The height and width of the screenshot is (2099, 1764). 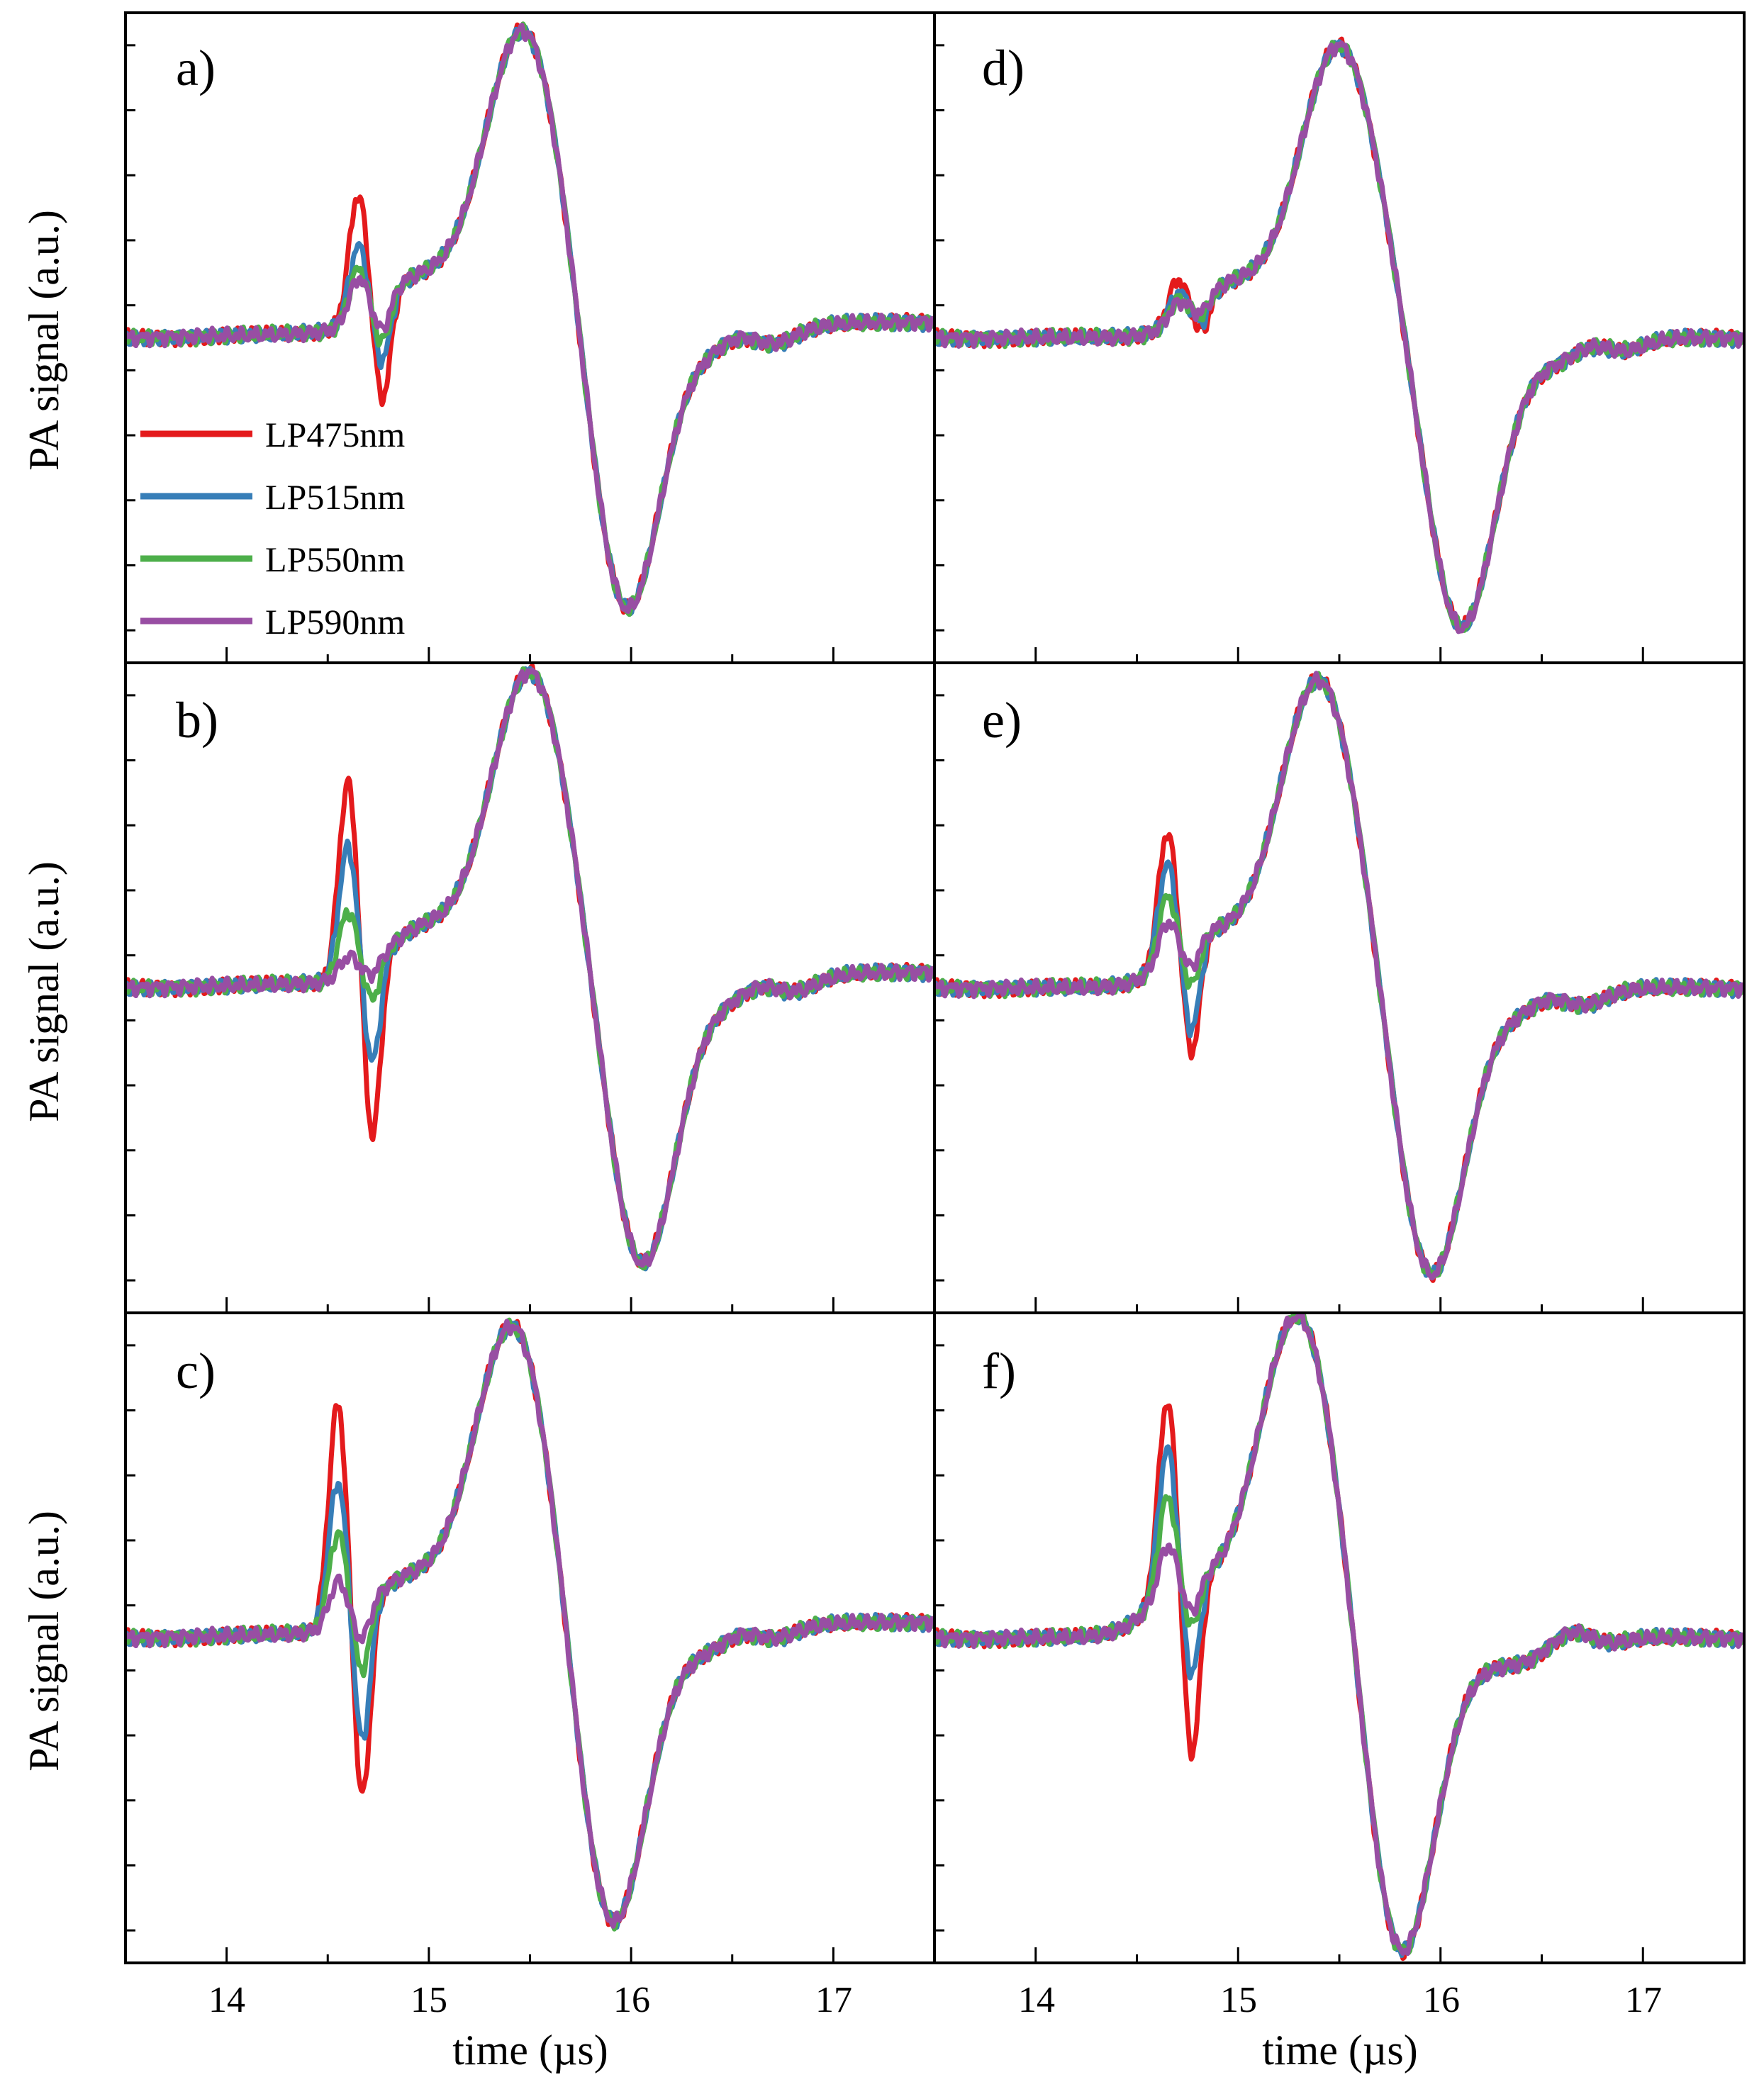 What do you see at coordinates (1002, 720) in the screenshot?
I see `panel-label-e: e)` at bounding box center [1002, 720].